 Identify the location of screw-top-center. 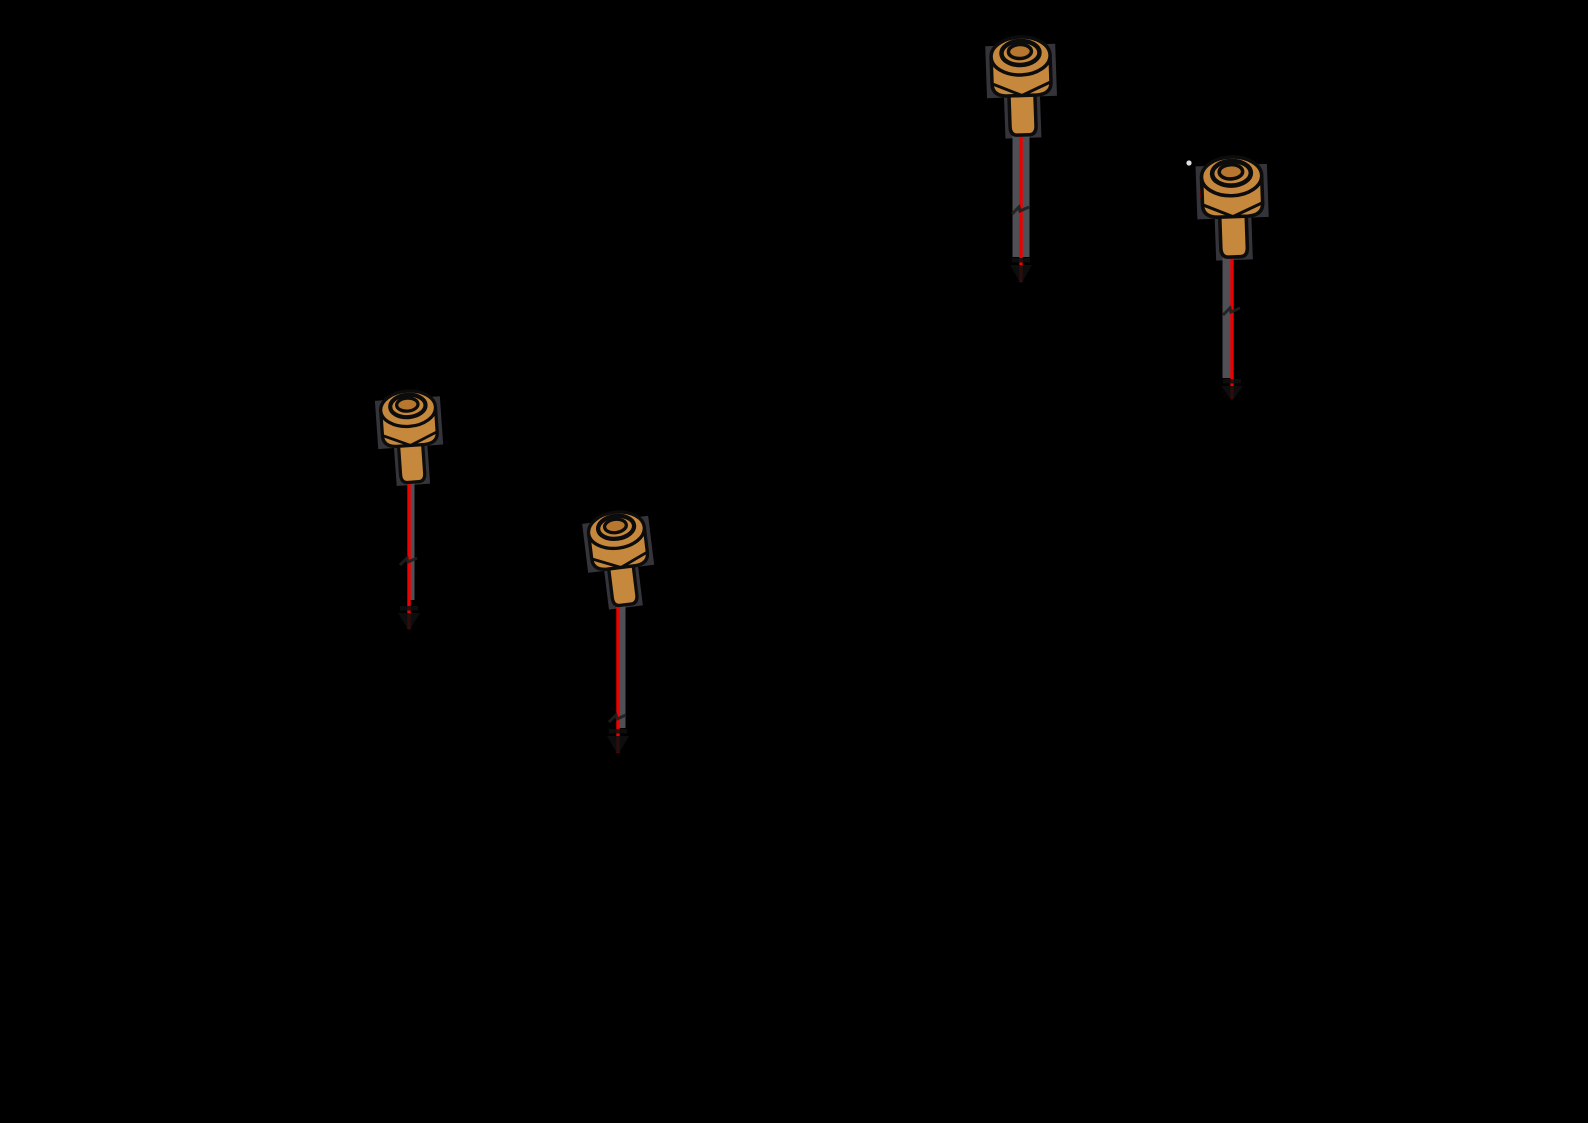
(1021, 159).